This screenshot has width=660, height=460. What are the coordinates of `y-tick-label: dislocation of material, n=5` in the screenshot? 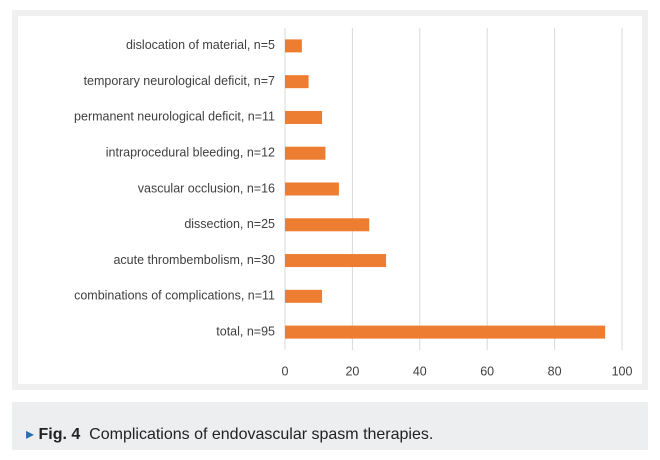 It's located at (200, 45).